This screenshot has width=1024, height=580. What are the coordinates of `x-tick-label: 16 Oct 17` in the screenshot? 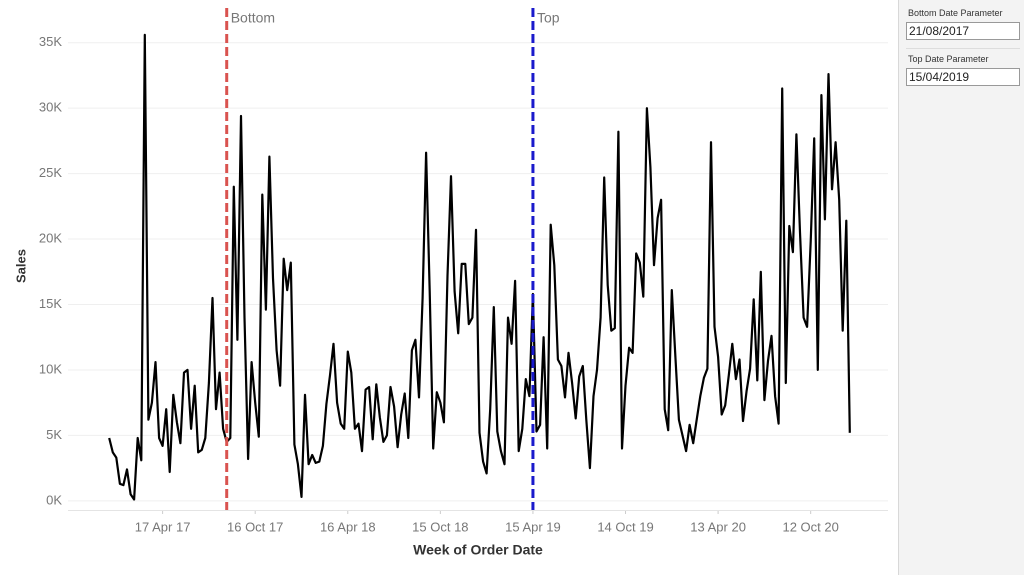 It's located at (255, 526).